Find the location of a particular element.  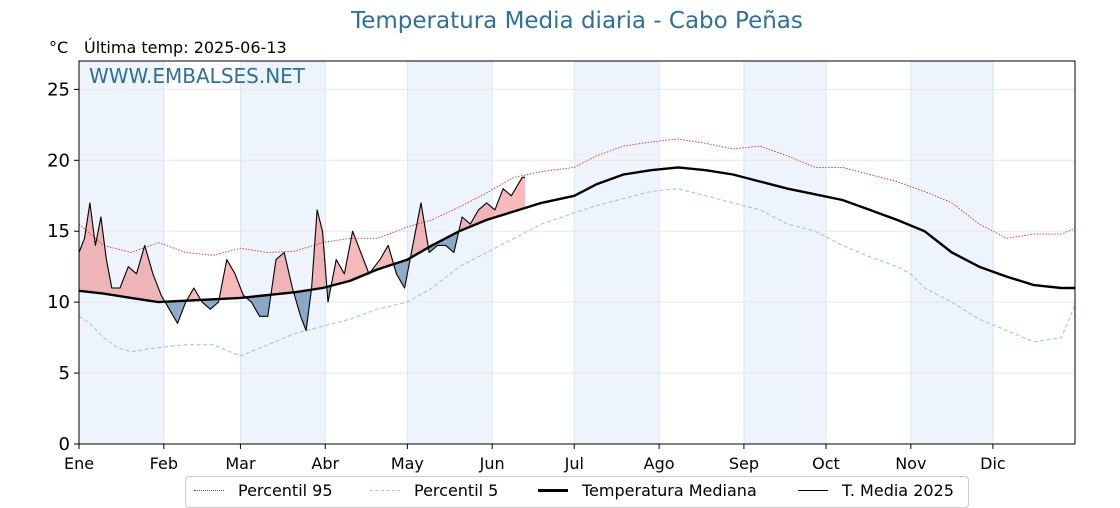

x-tick-label: Jul is located at coordinates (574, 463).